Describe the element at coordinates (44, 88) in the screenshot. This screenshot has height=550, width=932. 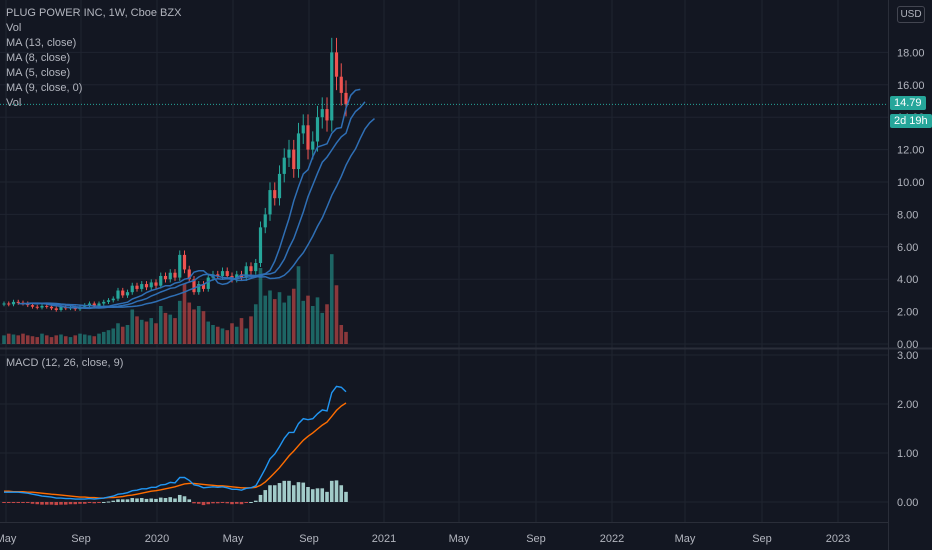
I see `legend-ma-9: MA (9, close, 0)` at that location.